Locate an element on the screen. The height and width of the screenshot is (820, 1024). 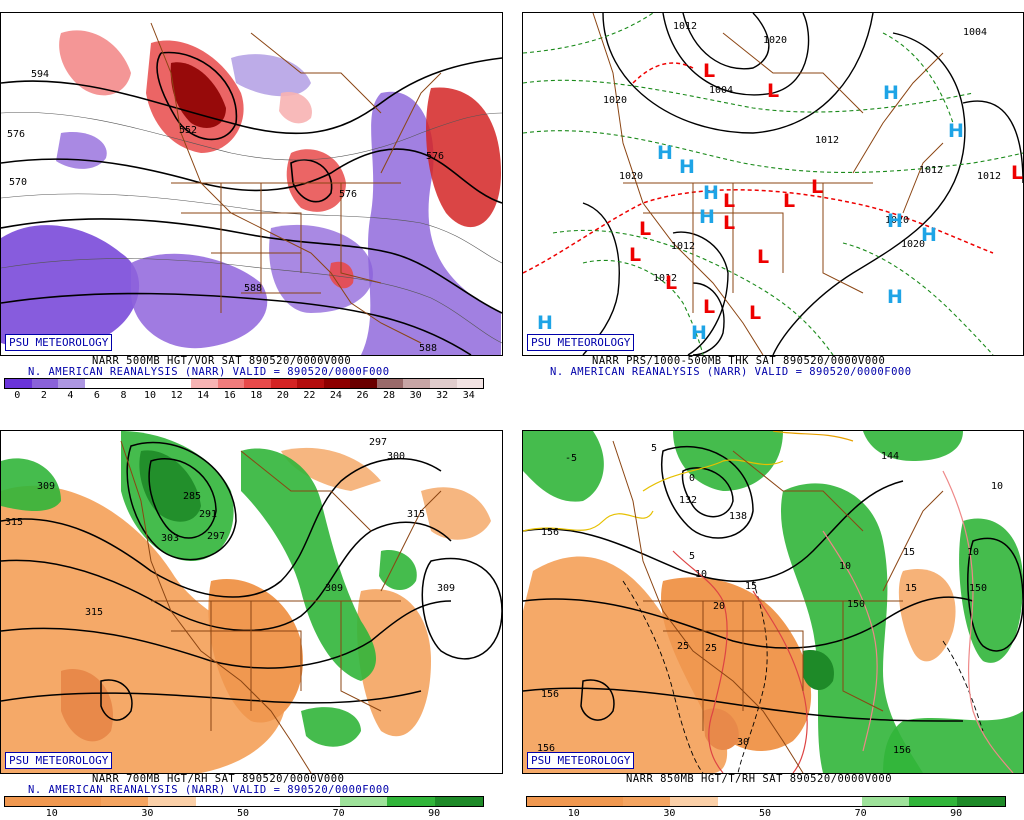
scale-tick-label: 12 is located at coordinates (176, 395).